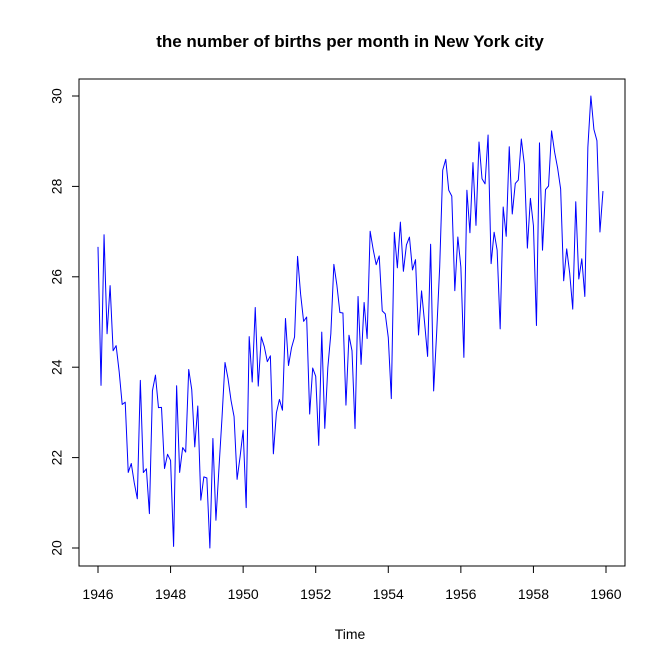  Describe the element at coordinates (57, 277) in the screenshot. I see `y-tick-label: 26` at that location.